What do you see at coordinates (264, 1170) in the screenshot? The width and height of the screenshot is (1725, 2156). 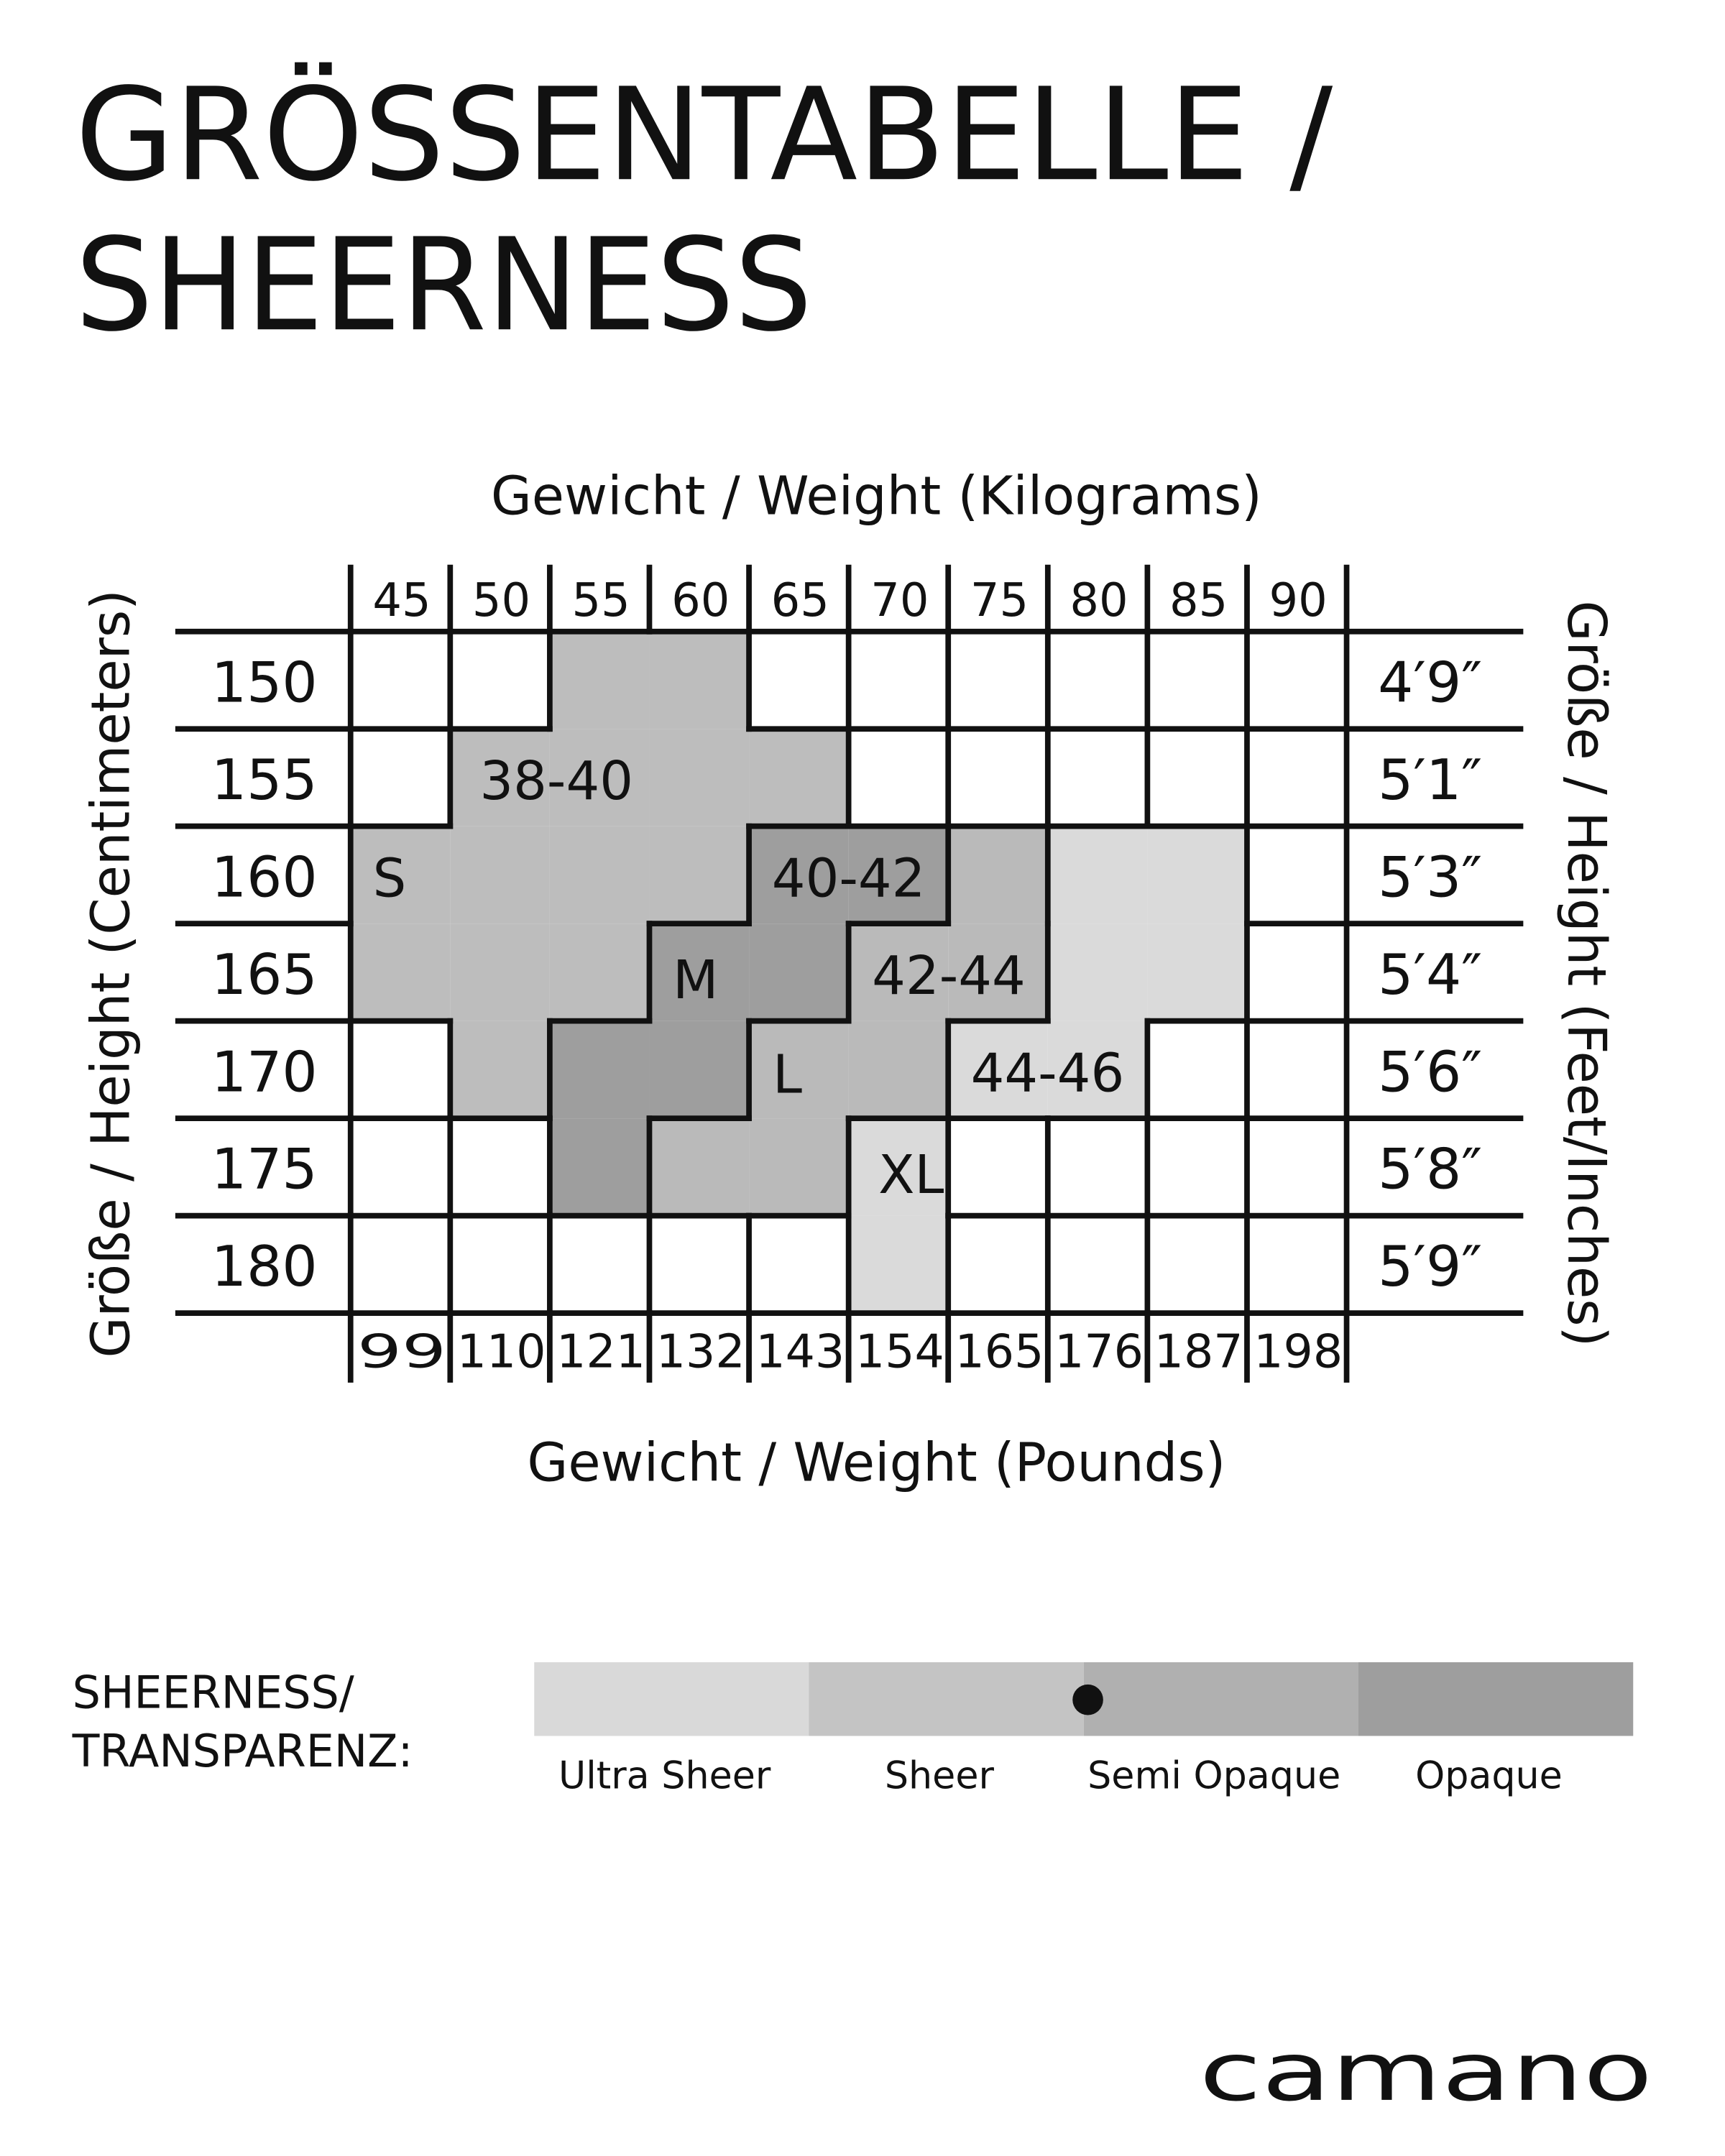 I see `cm-label: 175` at bounding box center [264, 1170].